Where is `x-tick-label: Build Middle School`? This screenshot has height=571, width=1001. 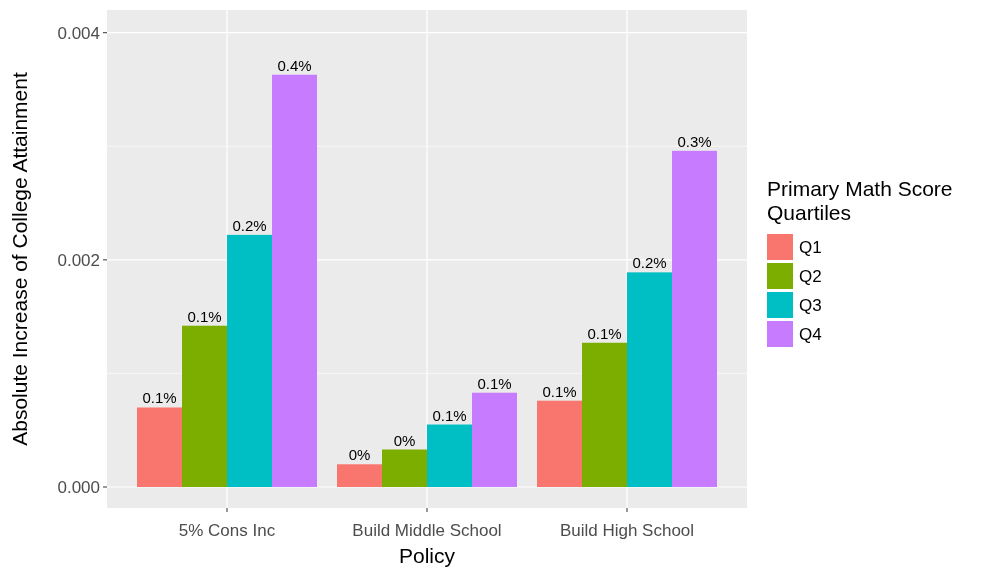 x-tick-label: Build Middle School is located at coordinates (427, 530).